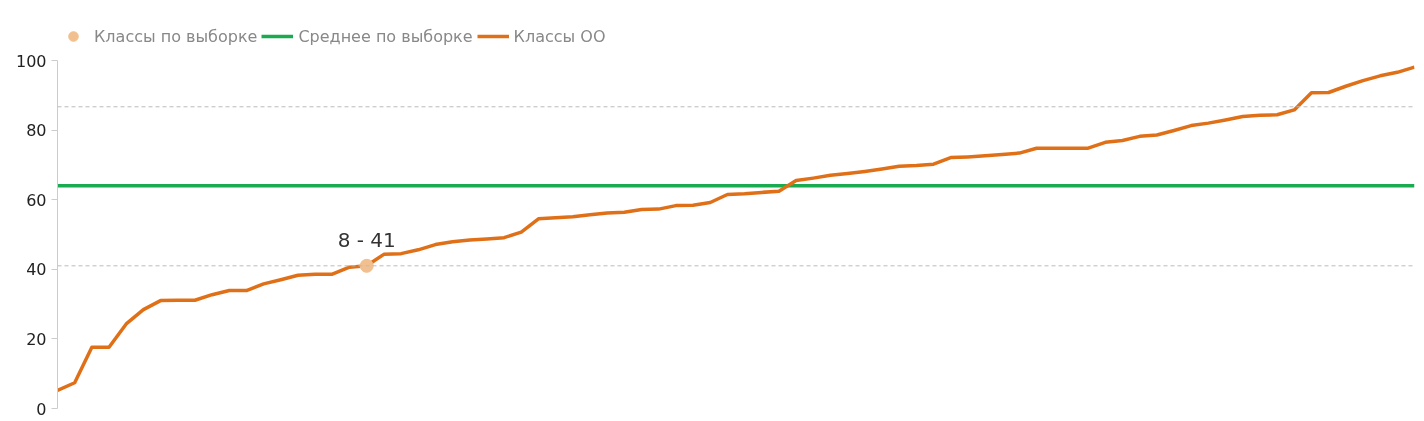 Image resolution: width=1424 pixels, height=421 pixels. I want to click on legend-label: Классы по выборке, so click(176, 36).